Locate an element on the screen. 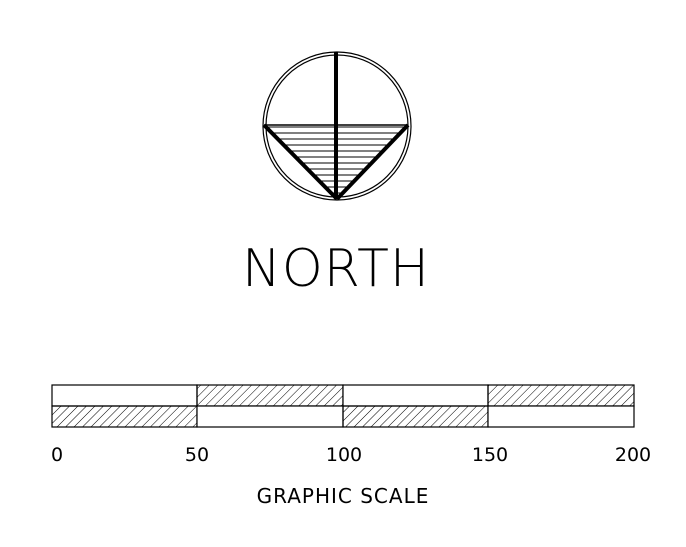  scale-tick-label: 200 is located at coordinates (633, 455).